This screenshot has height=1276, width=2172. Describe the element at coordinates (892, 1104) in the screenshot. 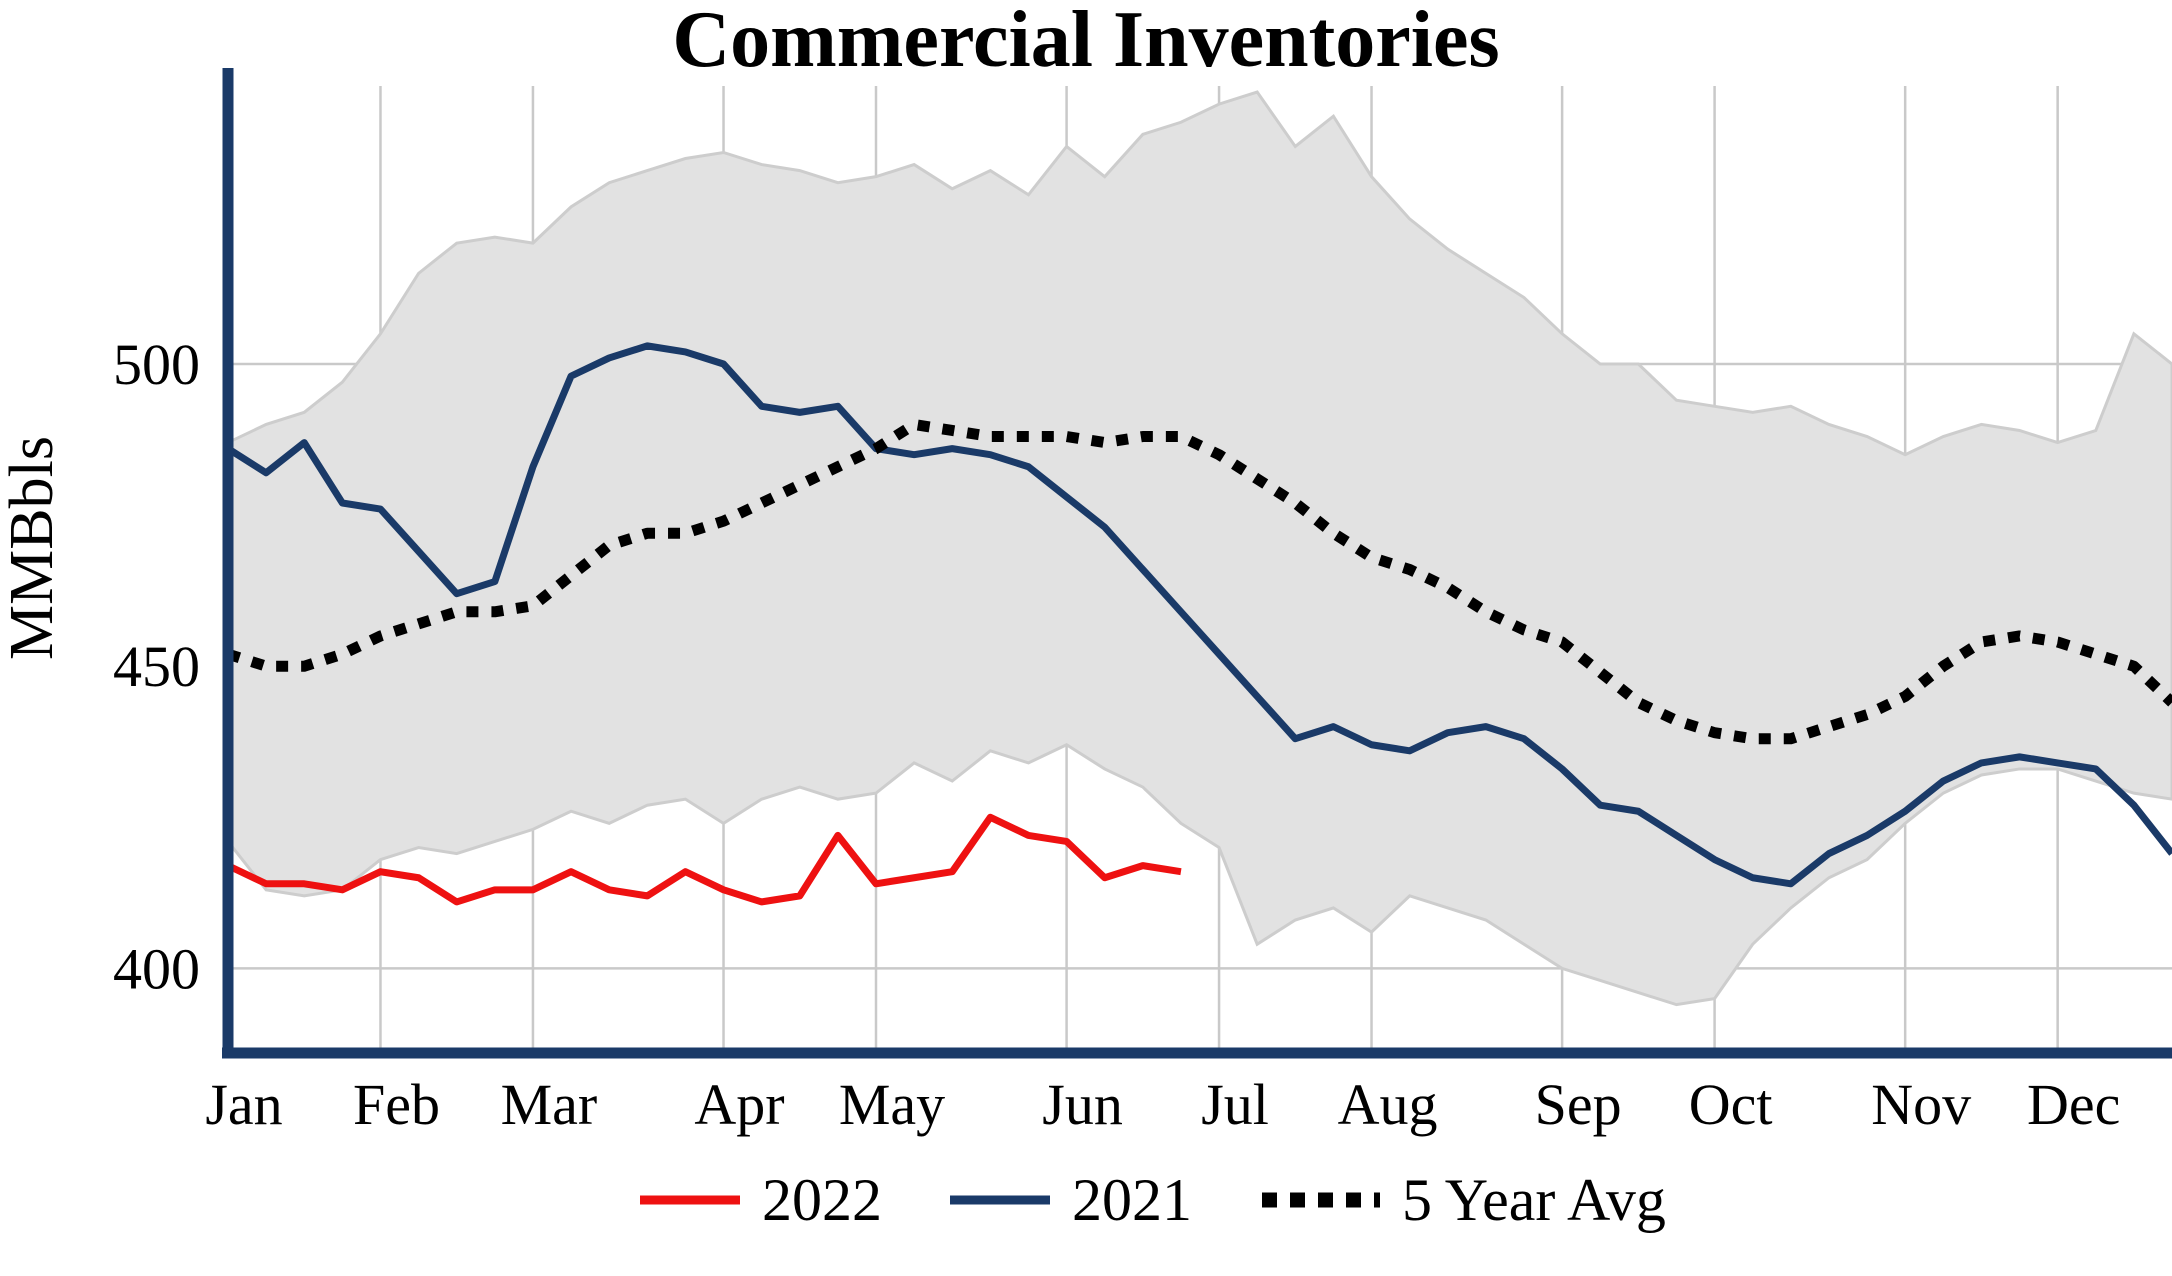

I see `x-tick-label: May` at that location.